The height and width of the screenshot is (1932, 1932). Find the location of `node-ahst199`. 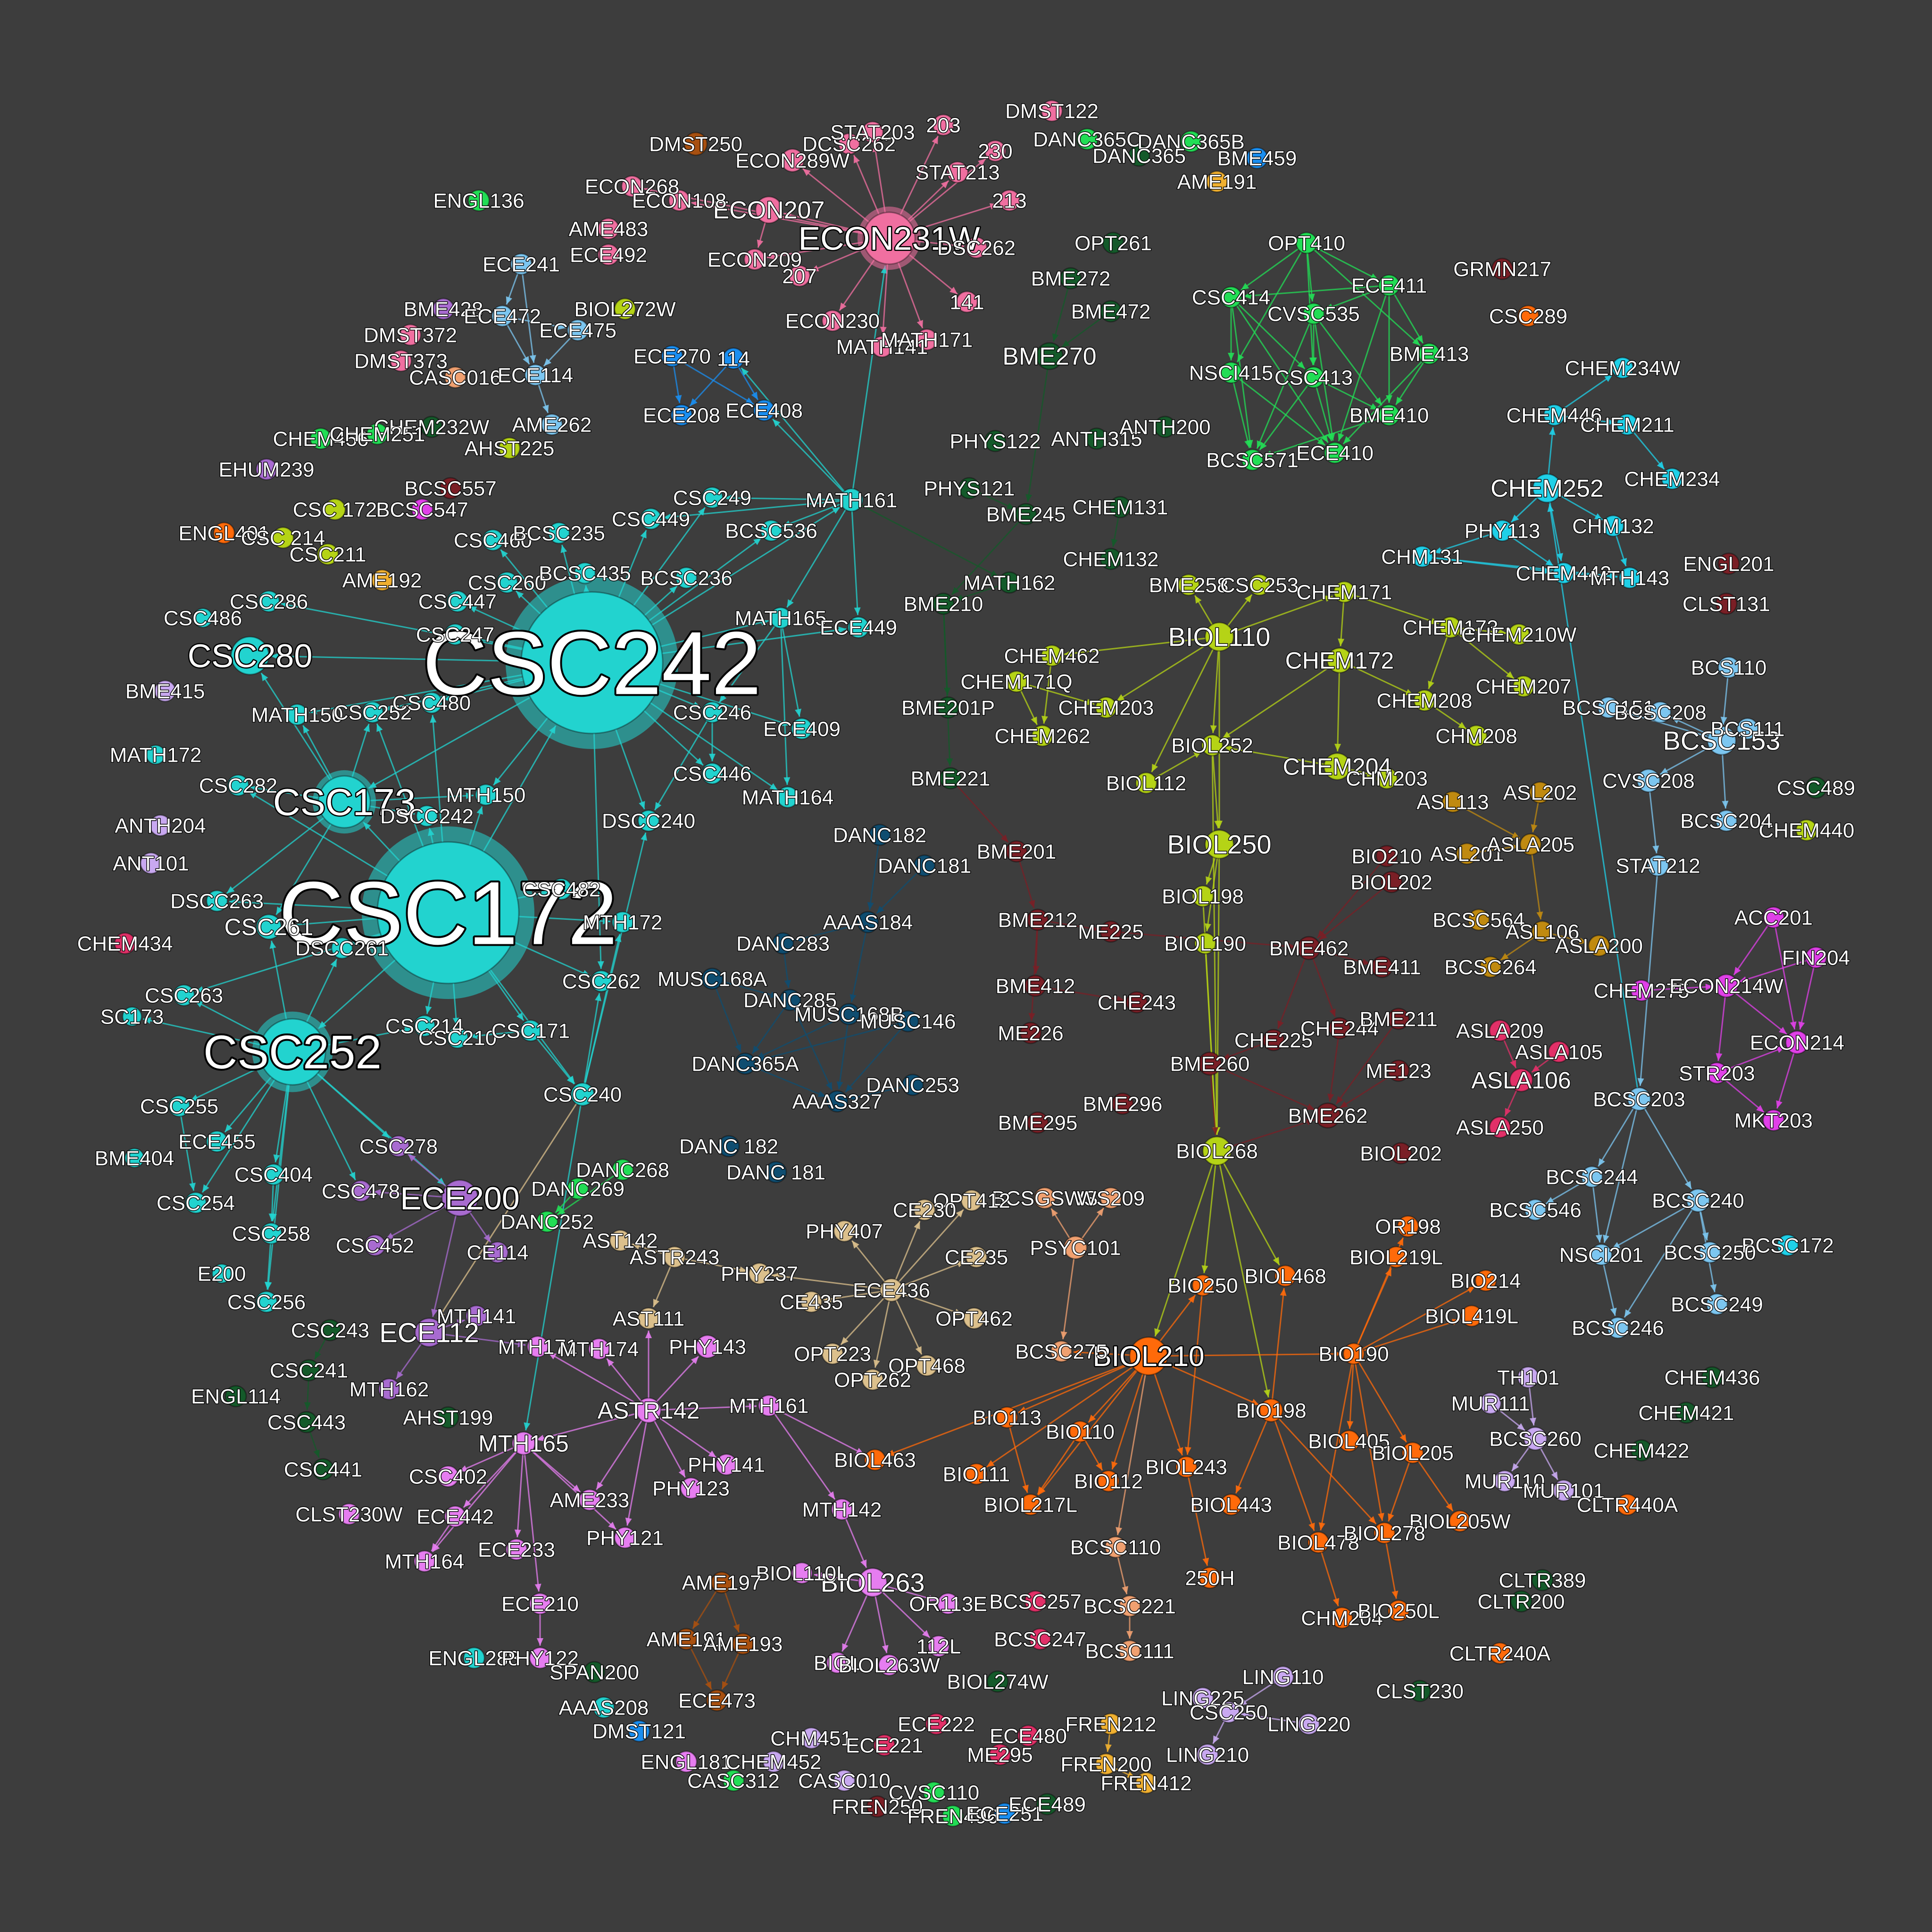

node-ahst199 is located at coordinates (448, 1417).